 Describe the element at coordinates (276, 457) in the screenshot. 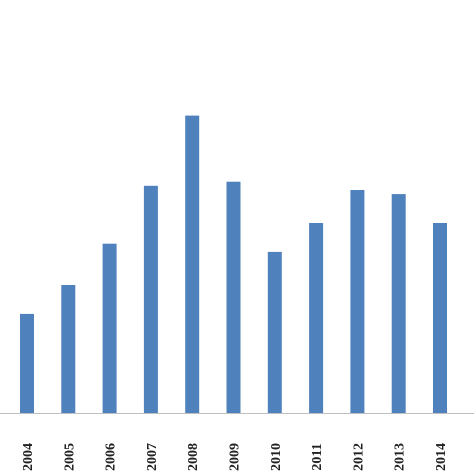

I see `x-tick-label-2010: 2010` at that location.